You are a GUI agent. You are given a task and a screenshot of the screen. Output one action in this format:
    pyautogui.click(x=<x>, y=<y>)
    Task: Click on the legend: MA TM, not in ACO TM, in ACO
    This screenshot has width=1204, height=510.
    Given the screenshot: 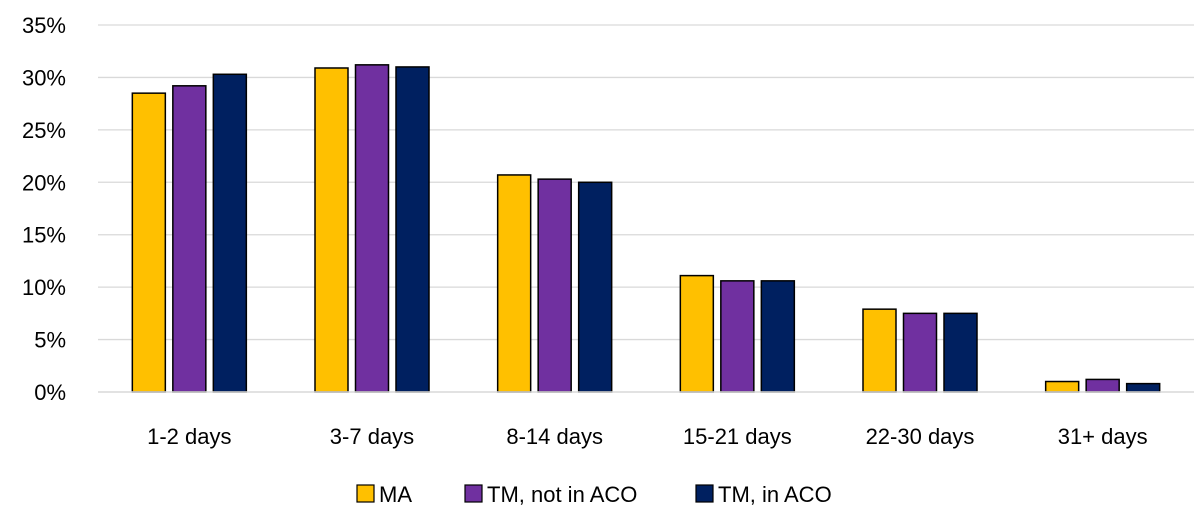 What is the action you would take?
    pyautogui.click(x=594, y=494)
    